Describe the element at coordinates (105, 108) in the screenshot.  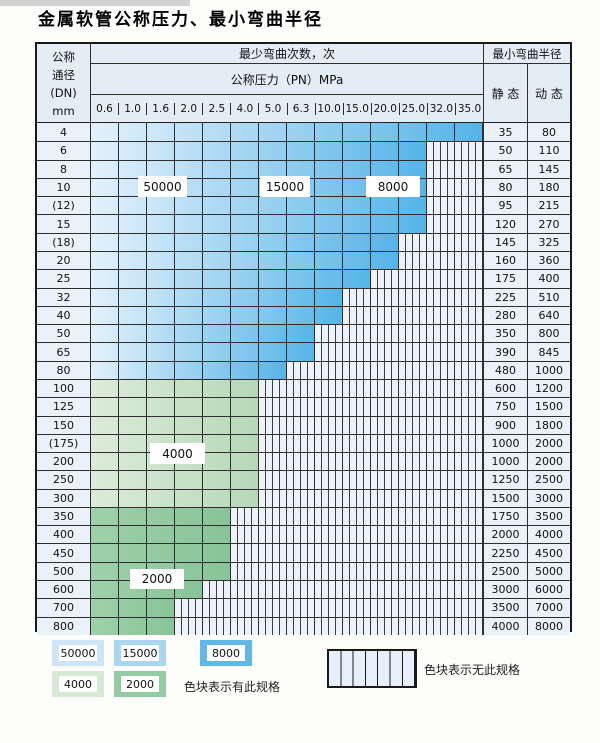
I see `pressure-col-header: 0.6` at that location.